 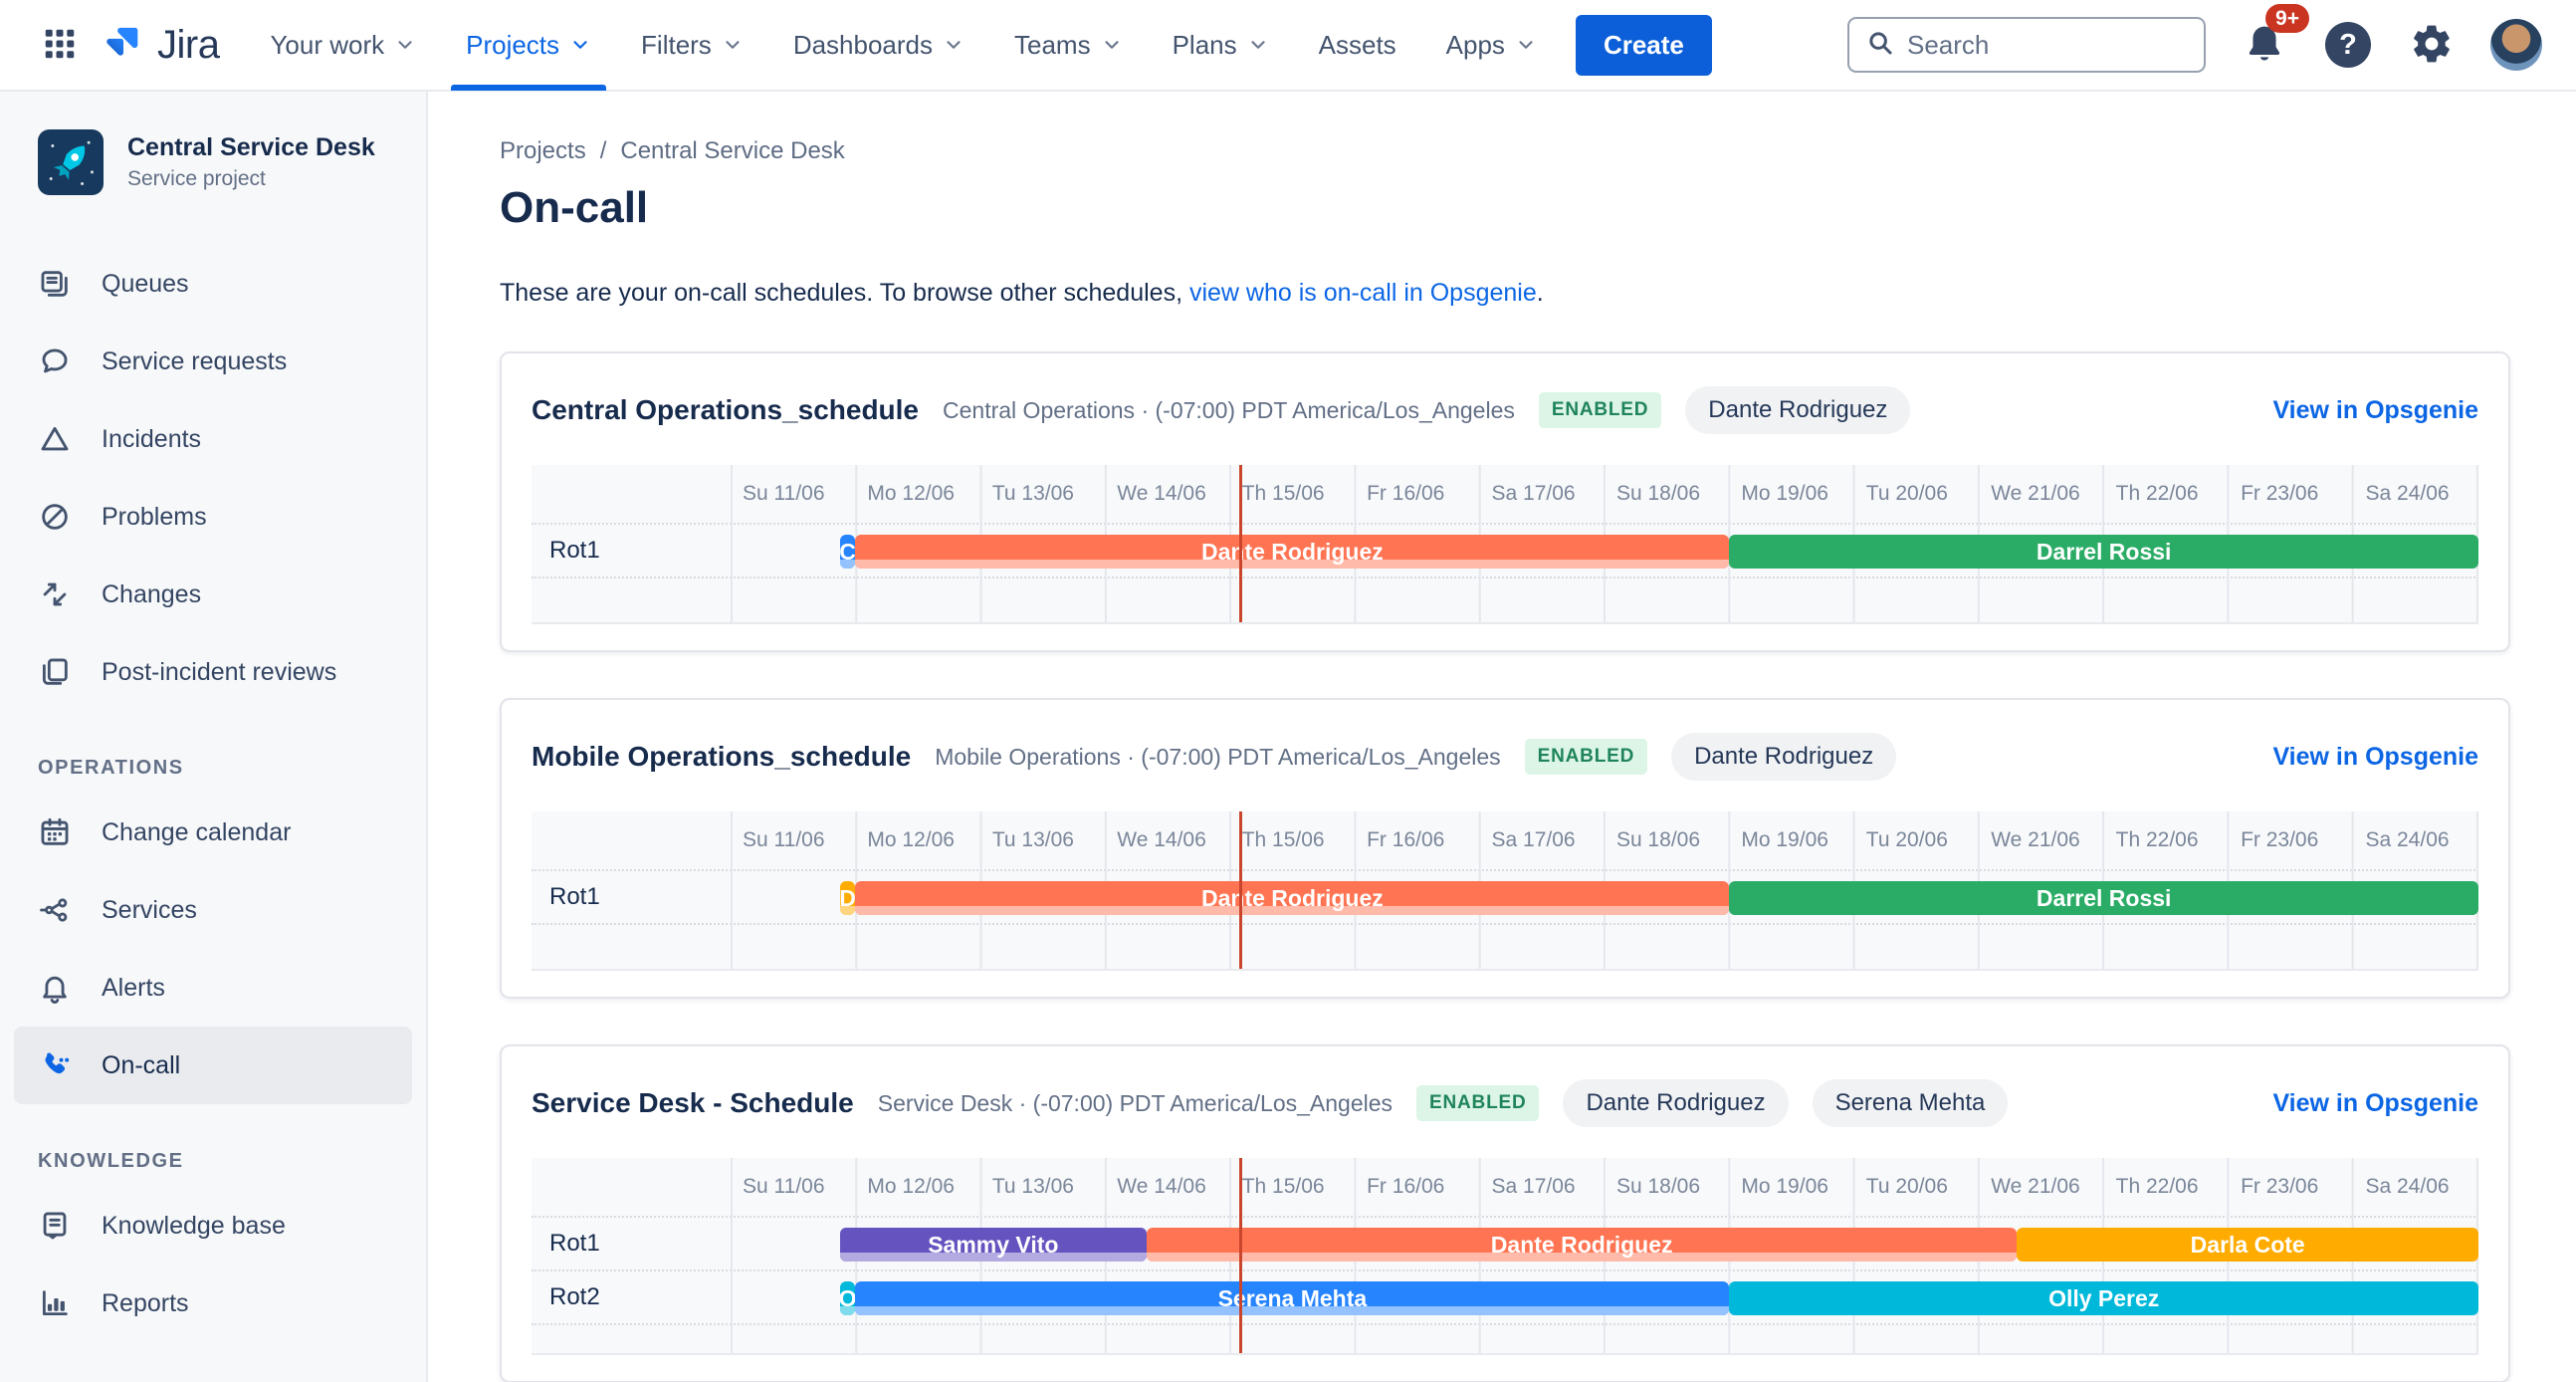 What do you see at coordinates (213, 284) in the screenshot?
I see `sidebar-item-queues: Queues` at bounding box center [213, 284].